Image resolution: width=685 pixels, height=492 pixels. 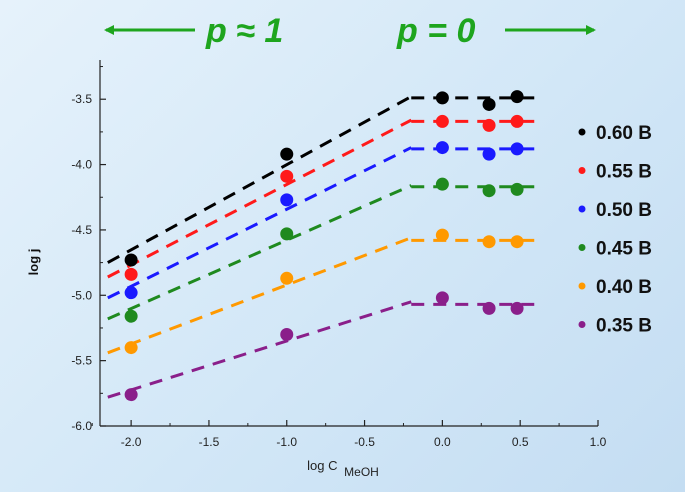 What do you see at coordinates (33, 262) in the screenshot?
I see `y-axis-title: log j` at bounding box center [33, 262].